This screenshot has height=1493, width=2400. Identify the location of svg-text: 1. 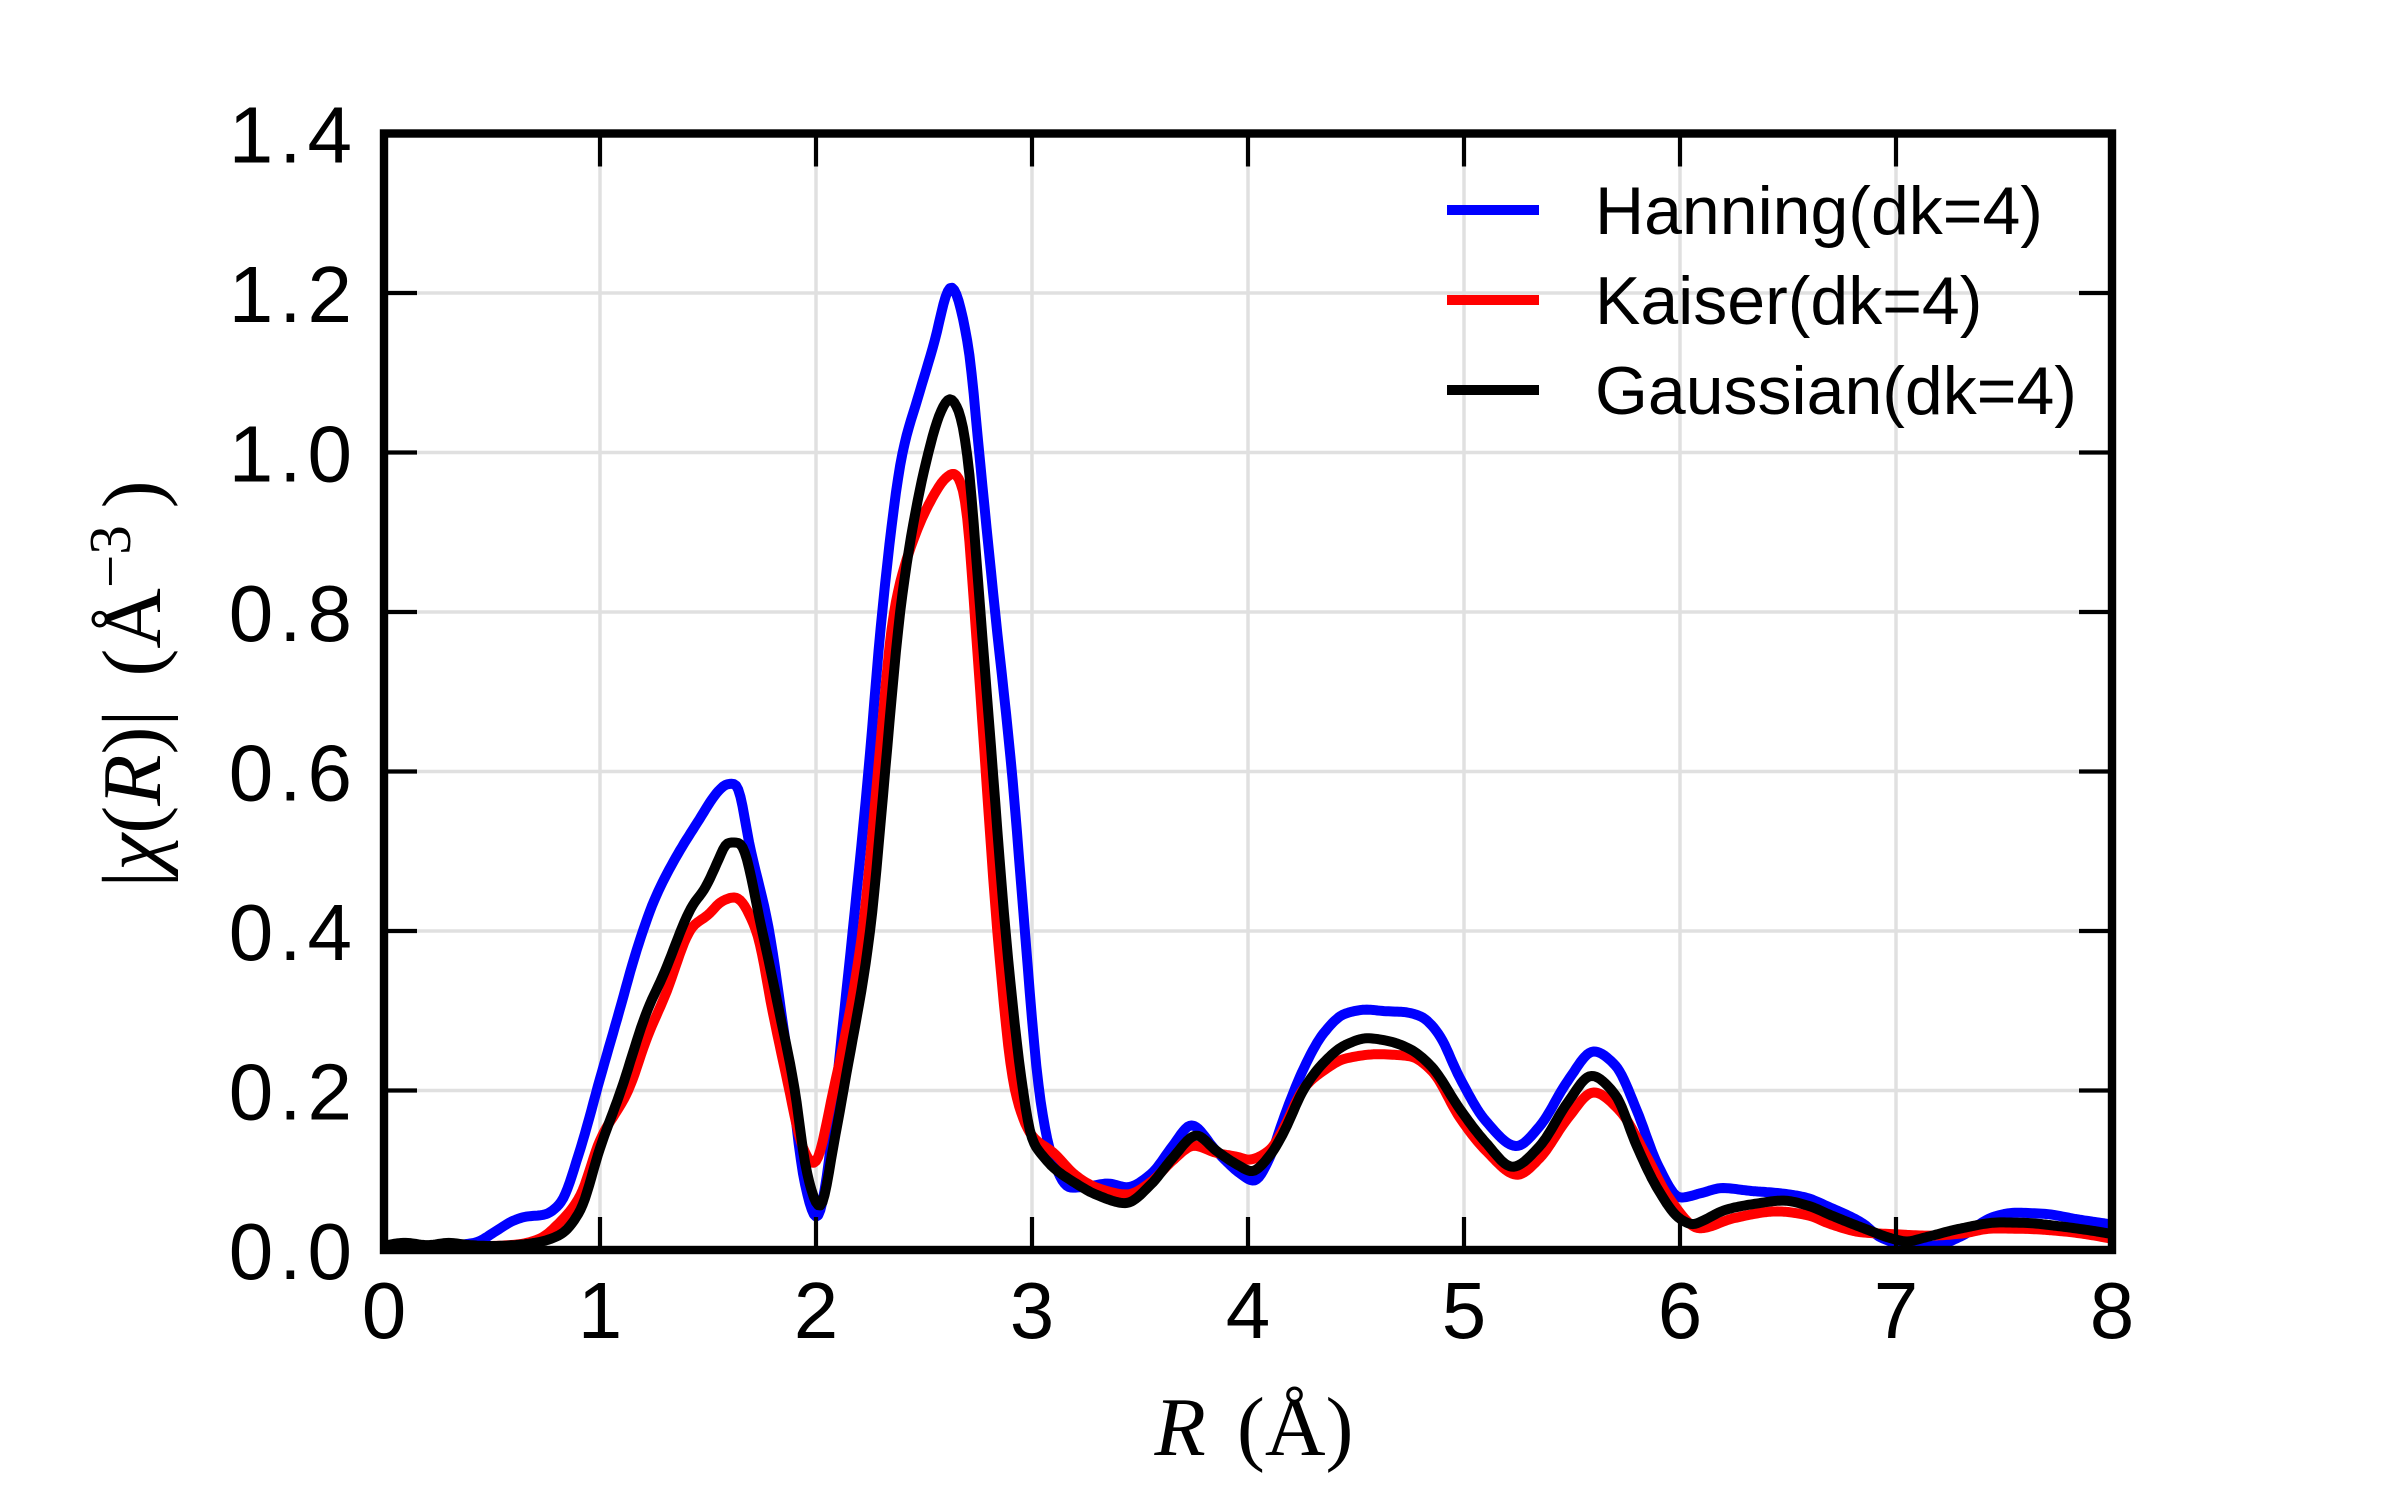
(600, 1310).